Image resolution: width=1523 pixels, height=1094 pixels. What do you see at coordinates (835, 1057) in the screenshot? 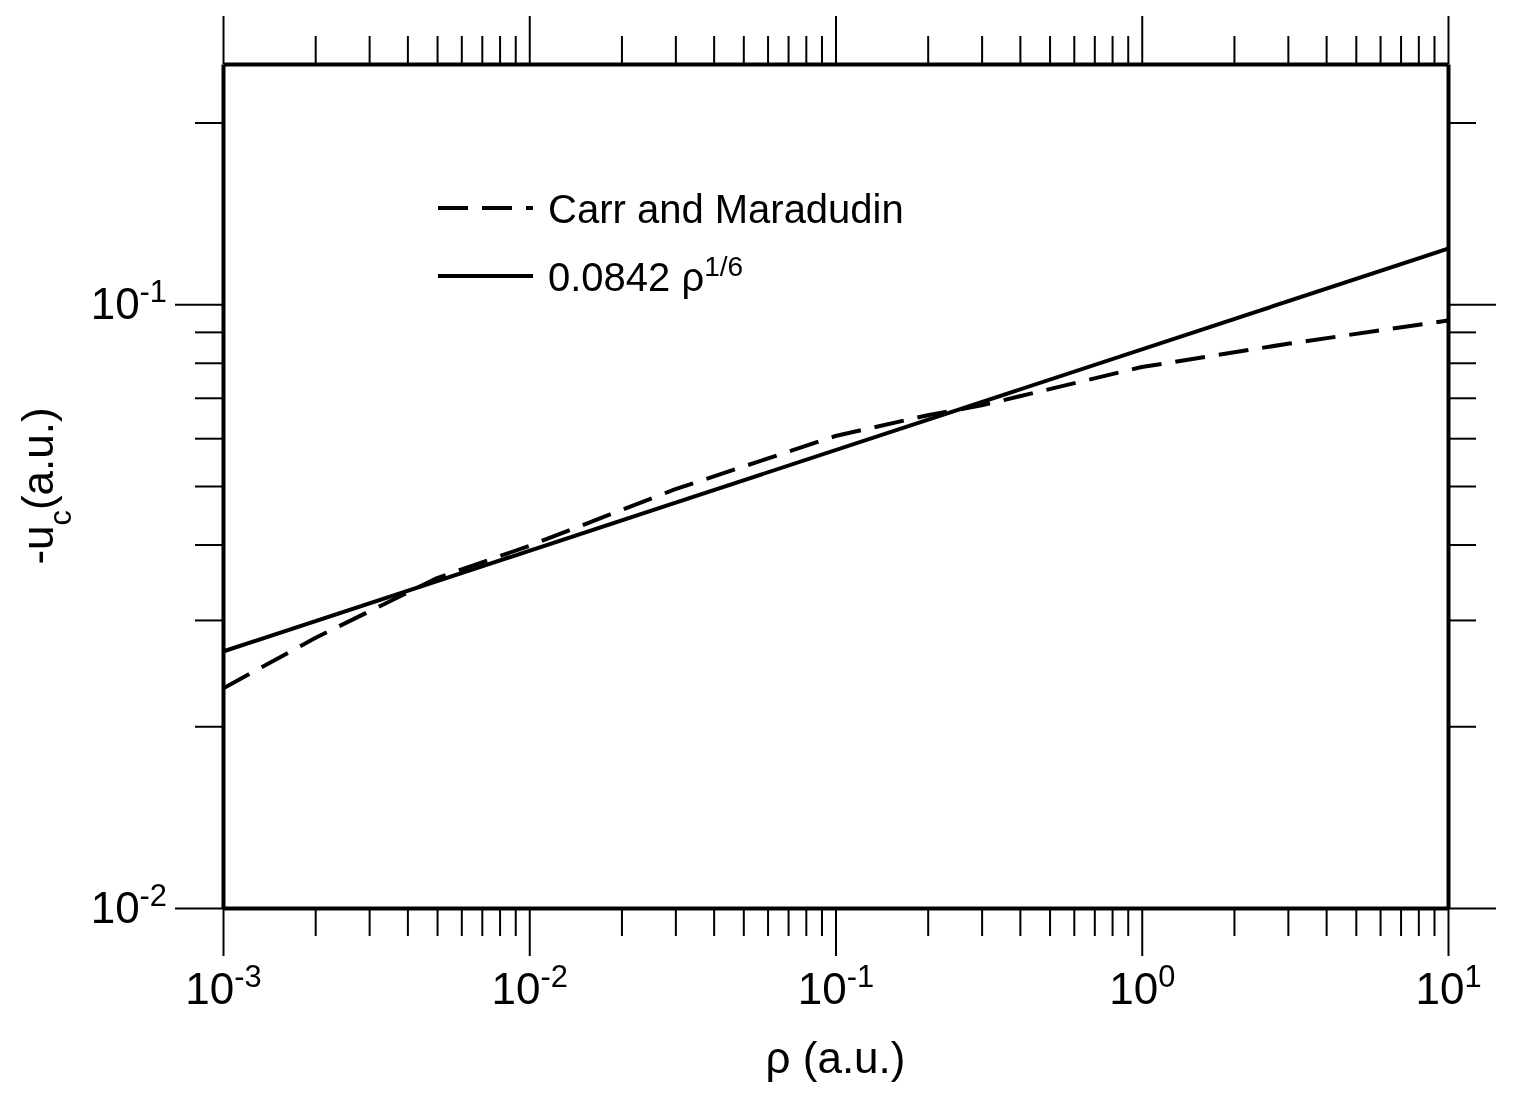
I see `x-axis-title: ρ (a.u.)` at bounding box center [835, 1057].